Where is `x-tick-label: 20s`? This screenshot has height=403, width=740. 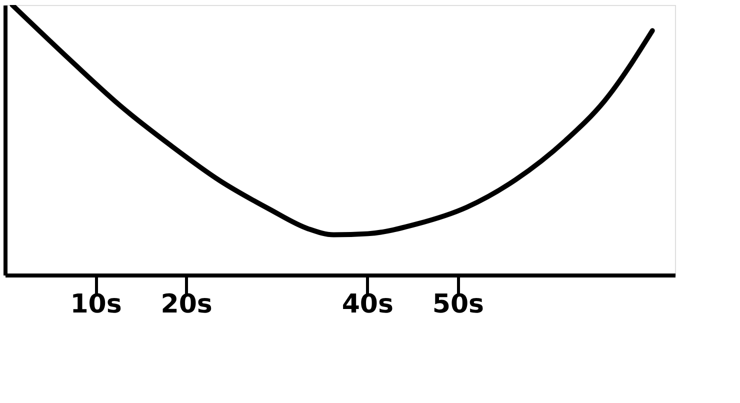
x-tick-label: 20s is located at coordinates (186, 305).